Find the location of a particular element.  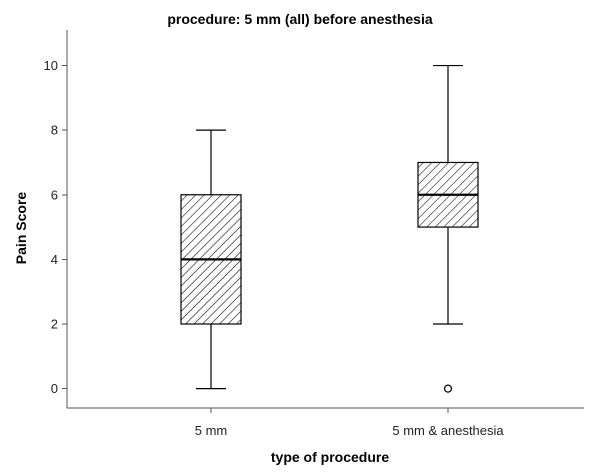

y-tick-label: 4 is located at coordinates (54, 259).